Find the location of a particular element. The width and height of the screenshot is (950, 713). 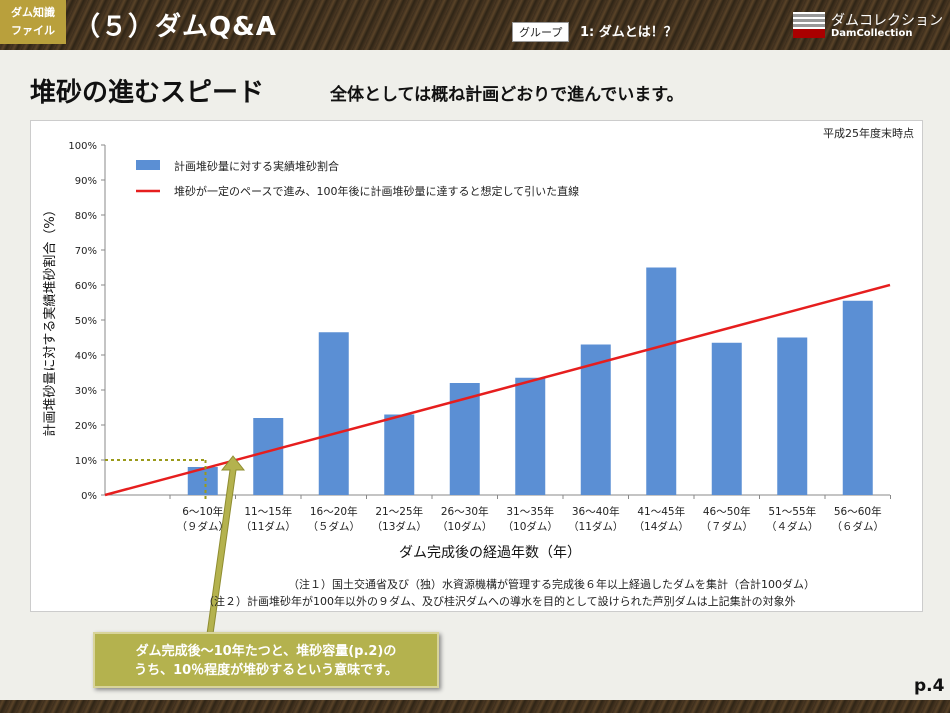

file-badge: ダム知識 ファイル is located at coordinates (33, 22).